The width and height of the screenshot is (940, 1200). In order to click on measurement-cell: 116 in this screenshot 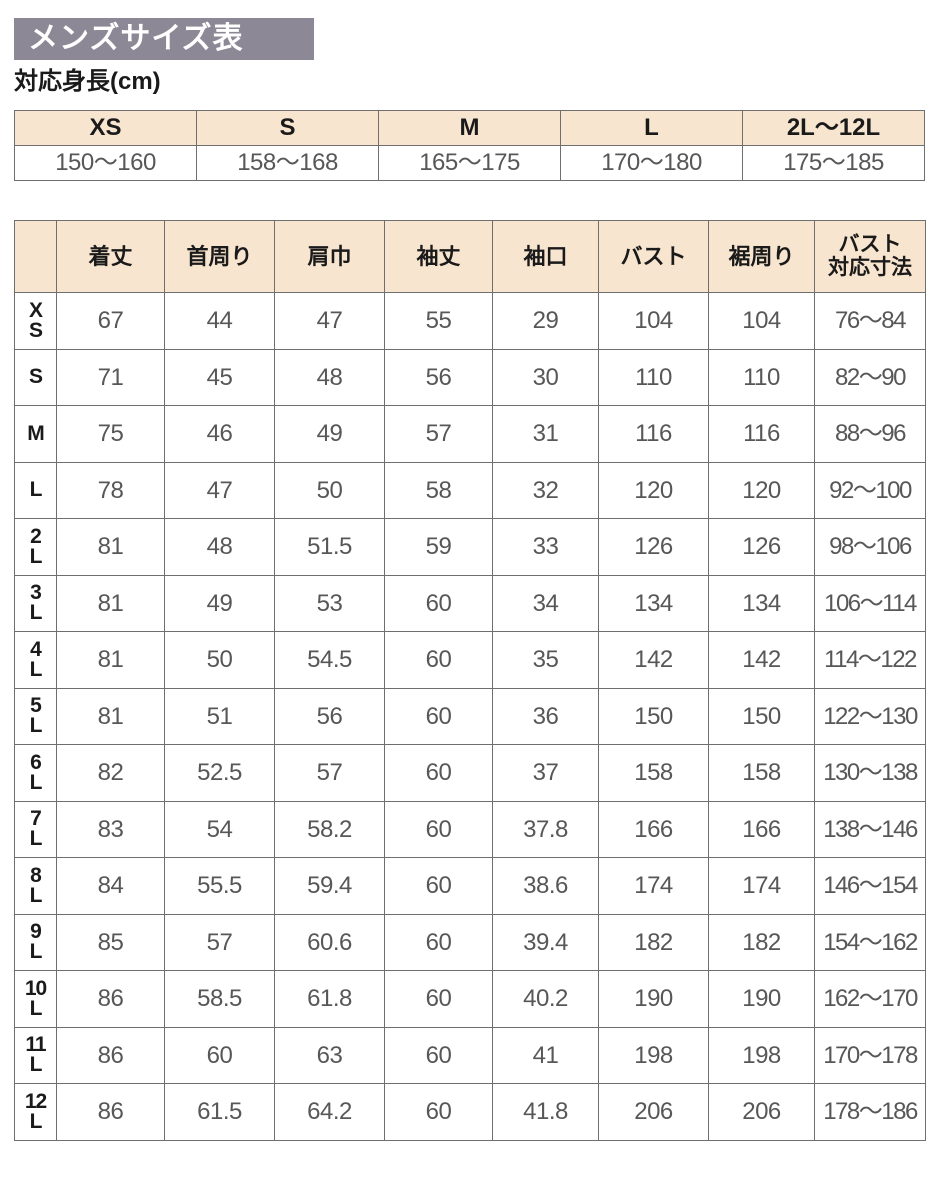, I will do `click(761, 434)`.